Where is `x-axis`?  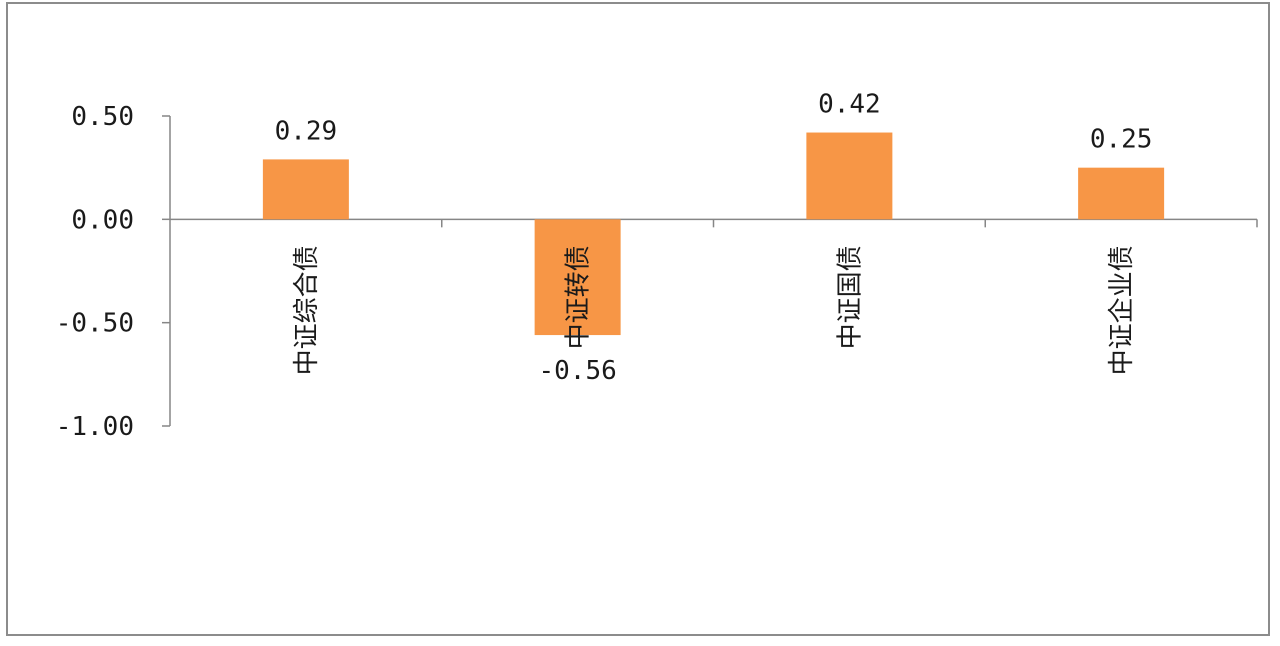 x-axis is located at coordinates (714, 223).